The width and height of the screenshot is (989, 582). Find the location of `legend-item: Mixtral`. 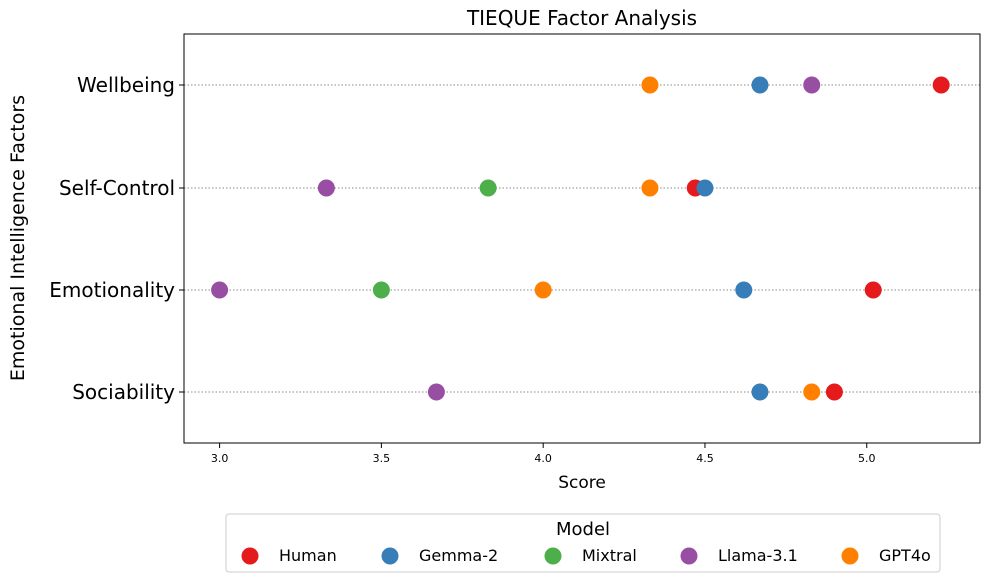

legend-item: Mixtral is located at coordinates (590, 555).